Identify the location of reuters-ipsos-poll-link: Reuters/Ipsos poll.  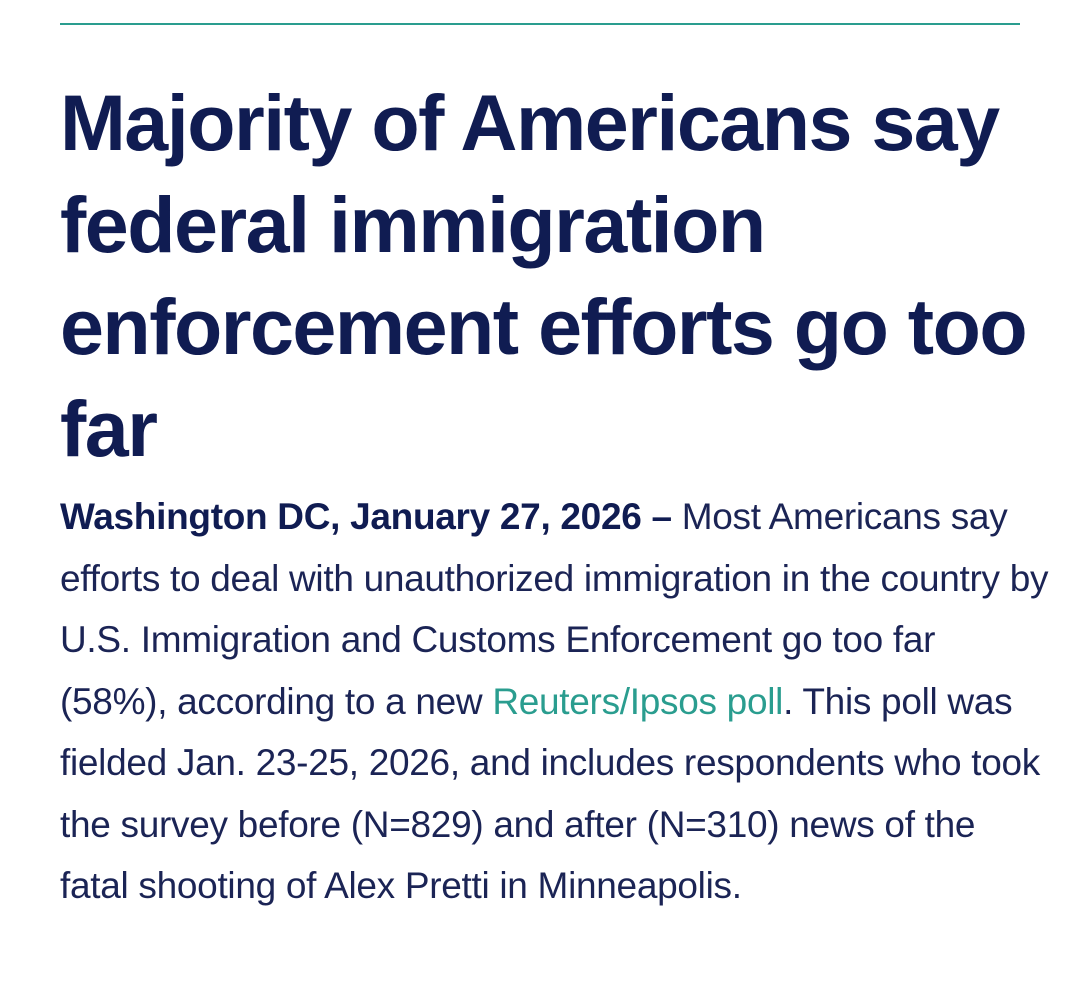
(638, 701).